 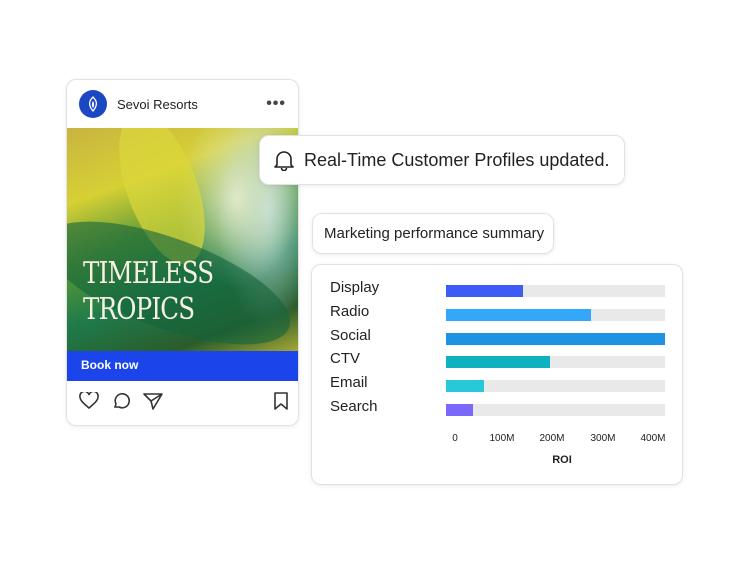 I want to click on notification-toast: Real-Time Customer Profiles updated., so click(x=442, y=160).